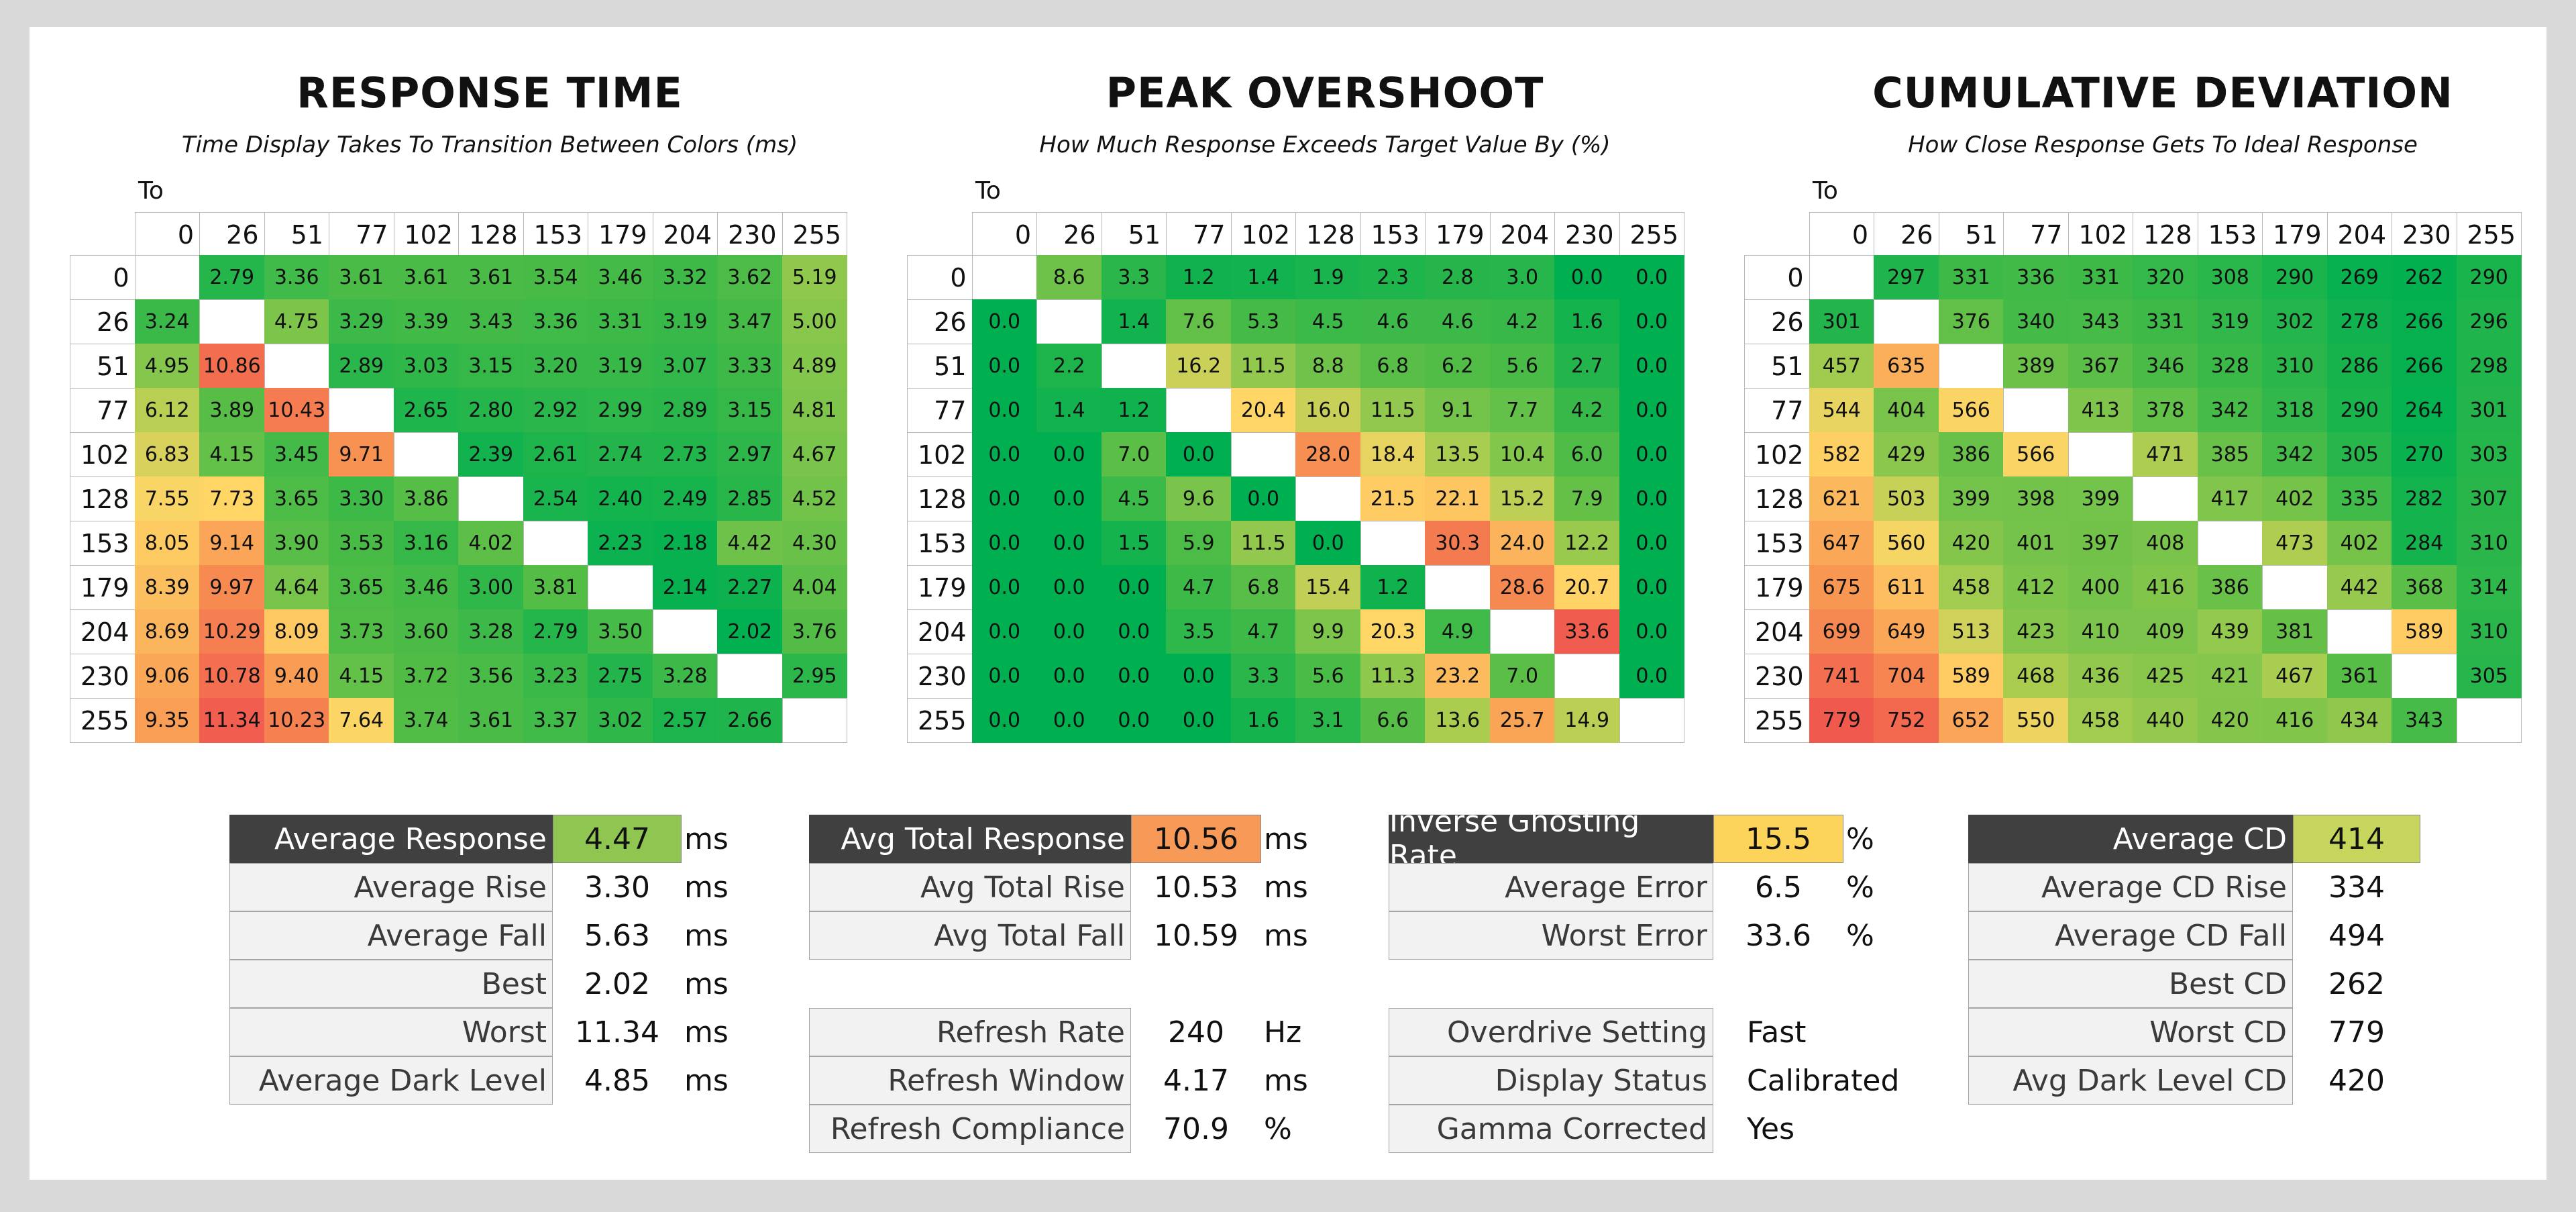 This screenshot has height=1212, width=2576. I want to click on heatmap-cell: 704, so click(1906, 676).